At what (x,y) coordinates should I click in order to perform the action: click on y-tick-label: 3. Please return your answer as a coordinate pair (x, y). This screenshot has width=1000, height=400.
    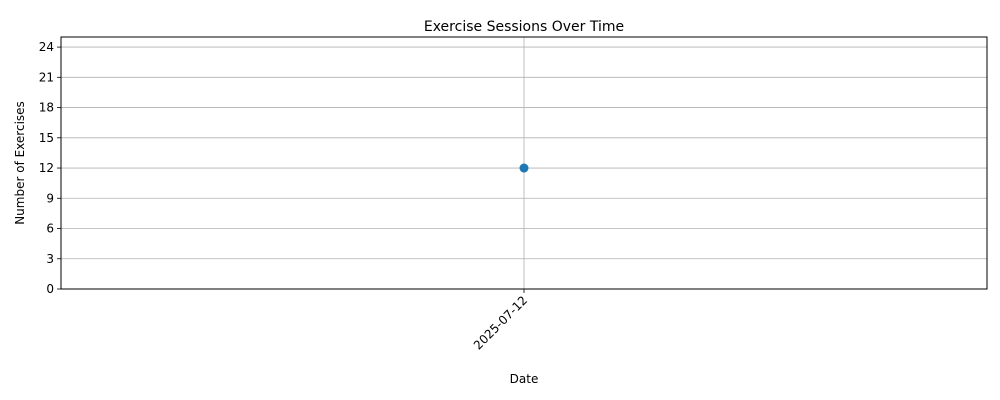
    Looking at the image, I should click on (50, 259).